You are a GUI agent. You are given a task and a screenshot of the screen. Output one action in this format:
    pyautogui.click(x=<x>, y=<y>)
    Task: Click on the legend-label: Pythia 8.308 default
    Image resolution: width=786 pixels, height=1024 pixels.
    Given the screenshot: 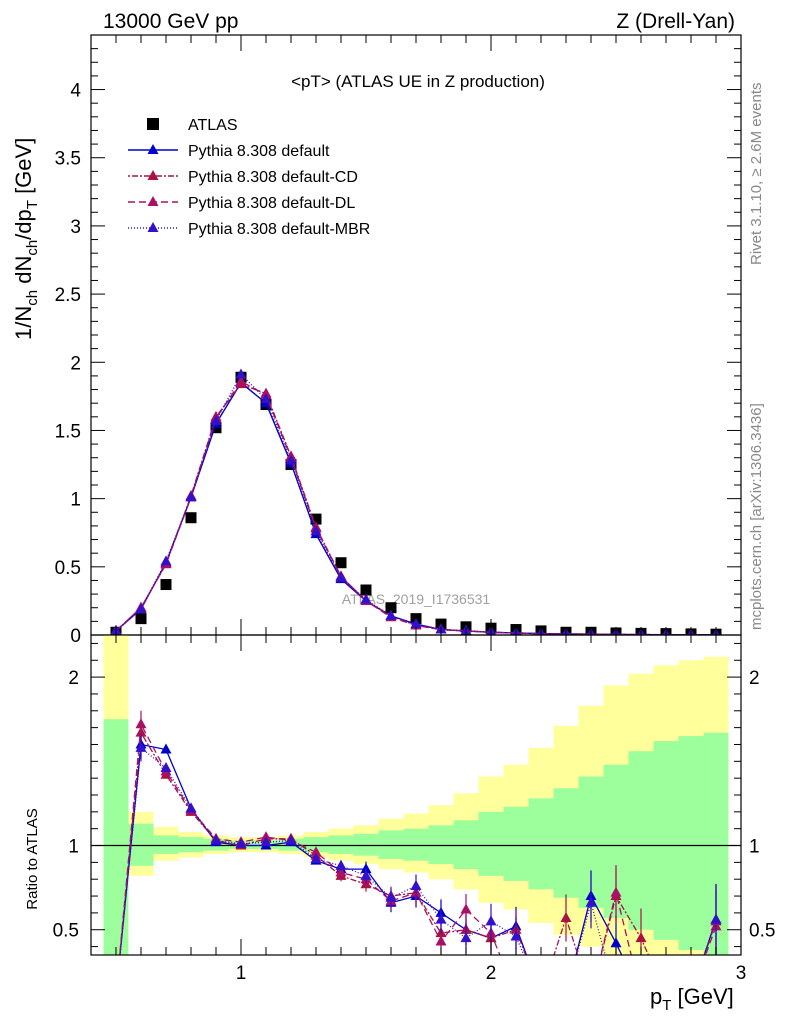 What is the action you would take?
    pyautogui.click(x=259, y=151)
    